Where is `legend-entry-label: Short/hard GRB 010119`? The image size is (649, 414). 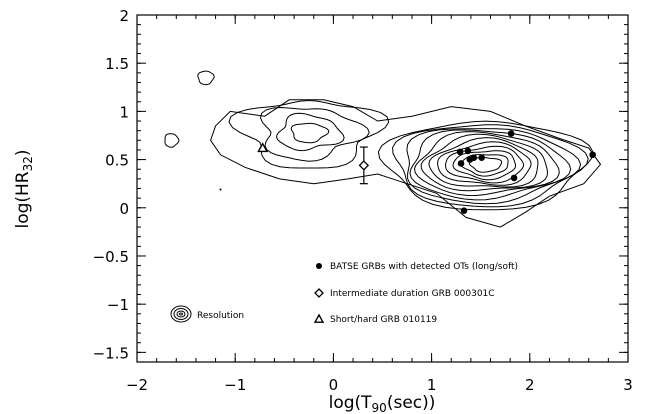 legend-entry-label: Short/hard GRB 010119 is located at coordinates (383, 320).